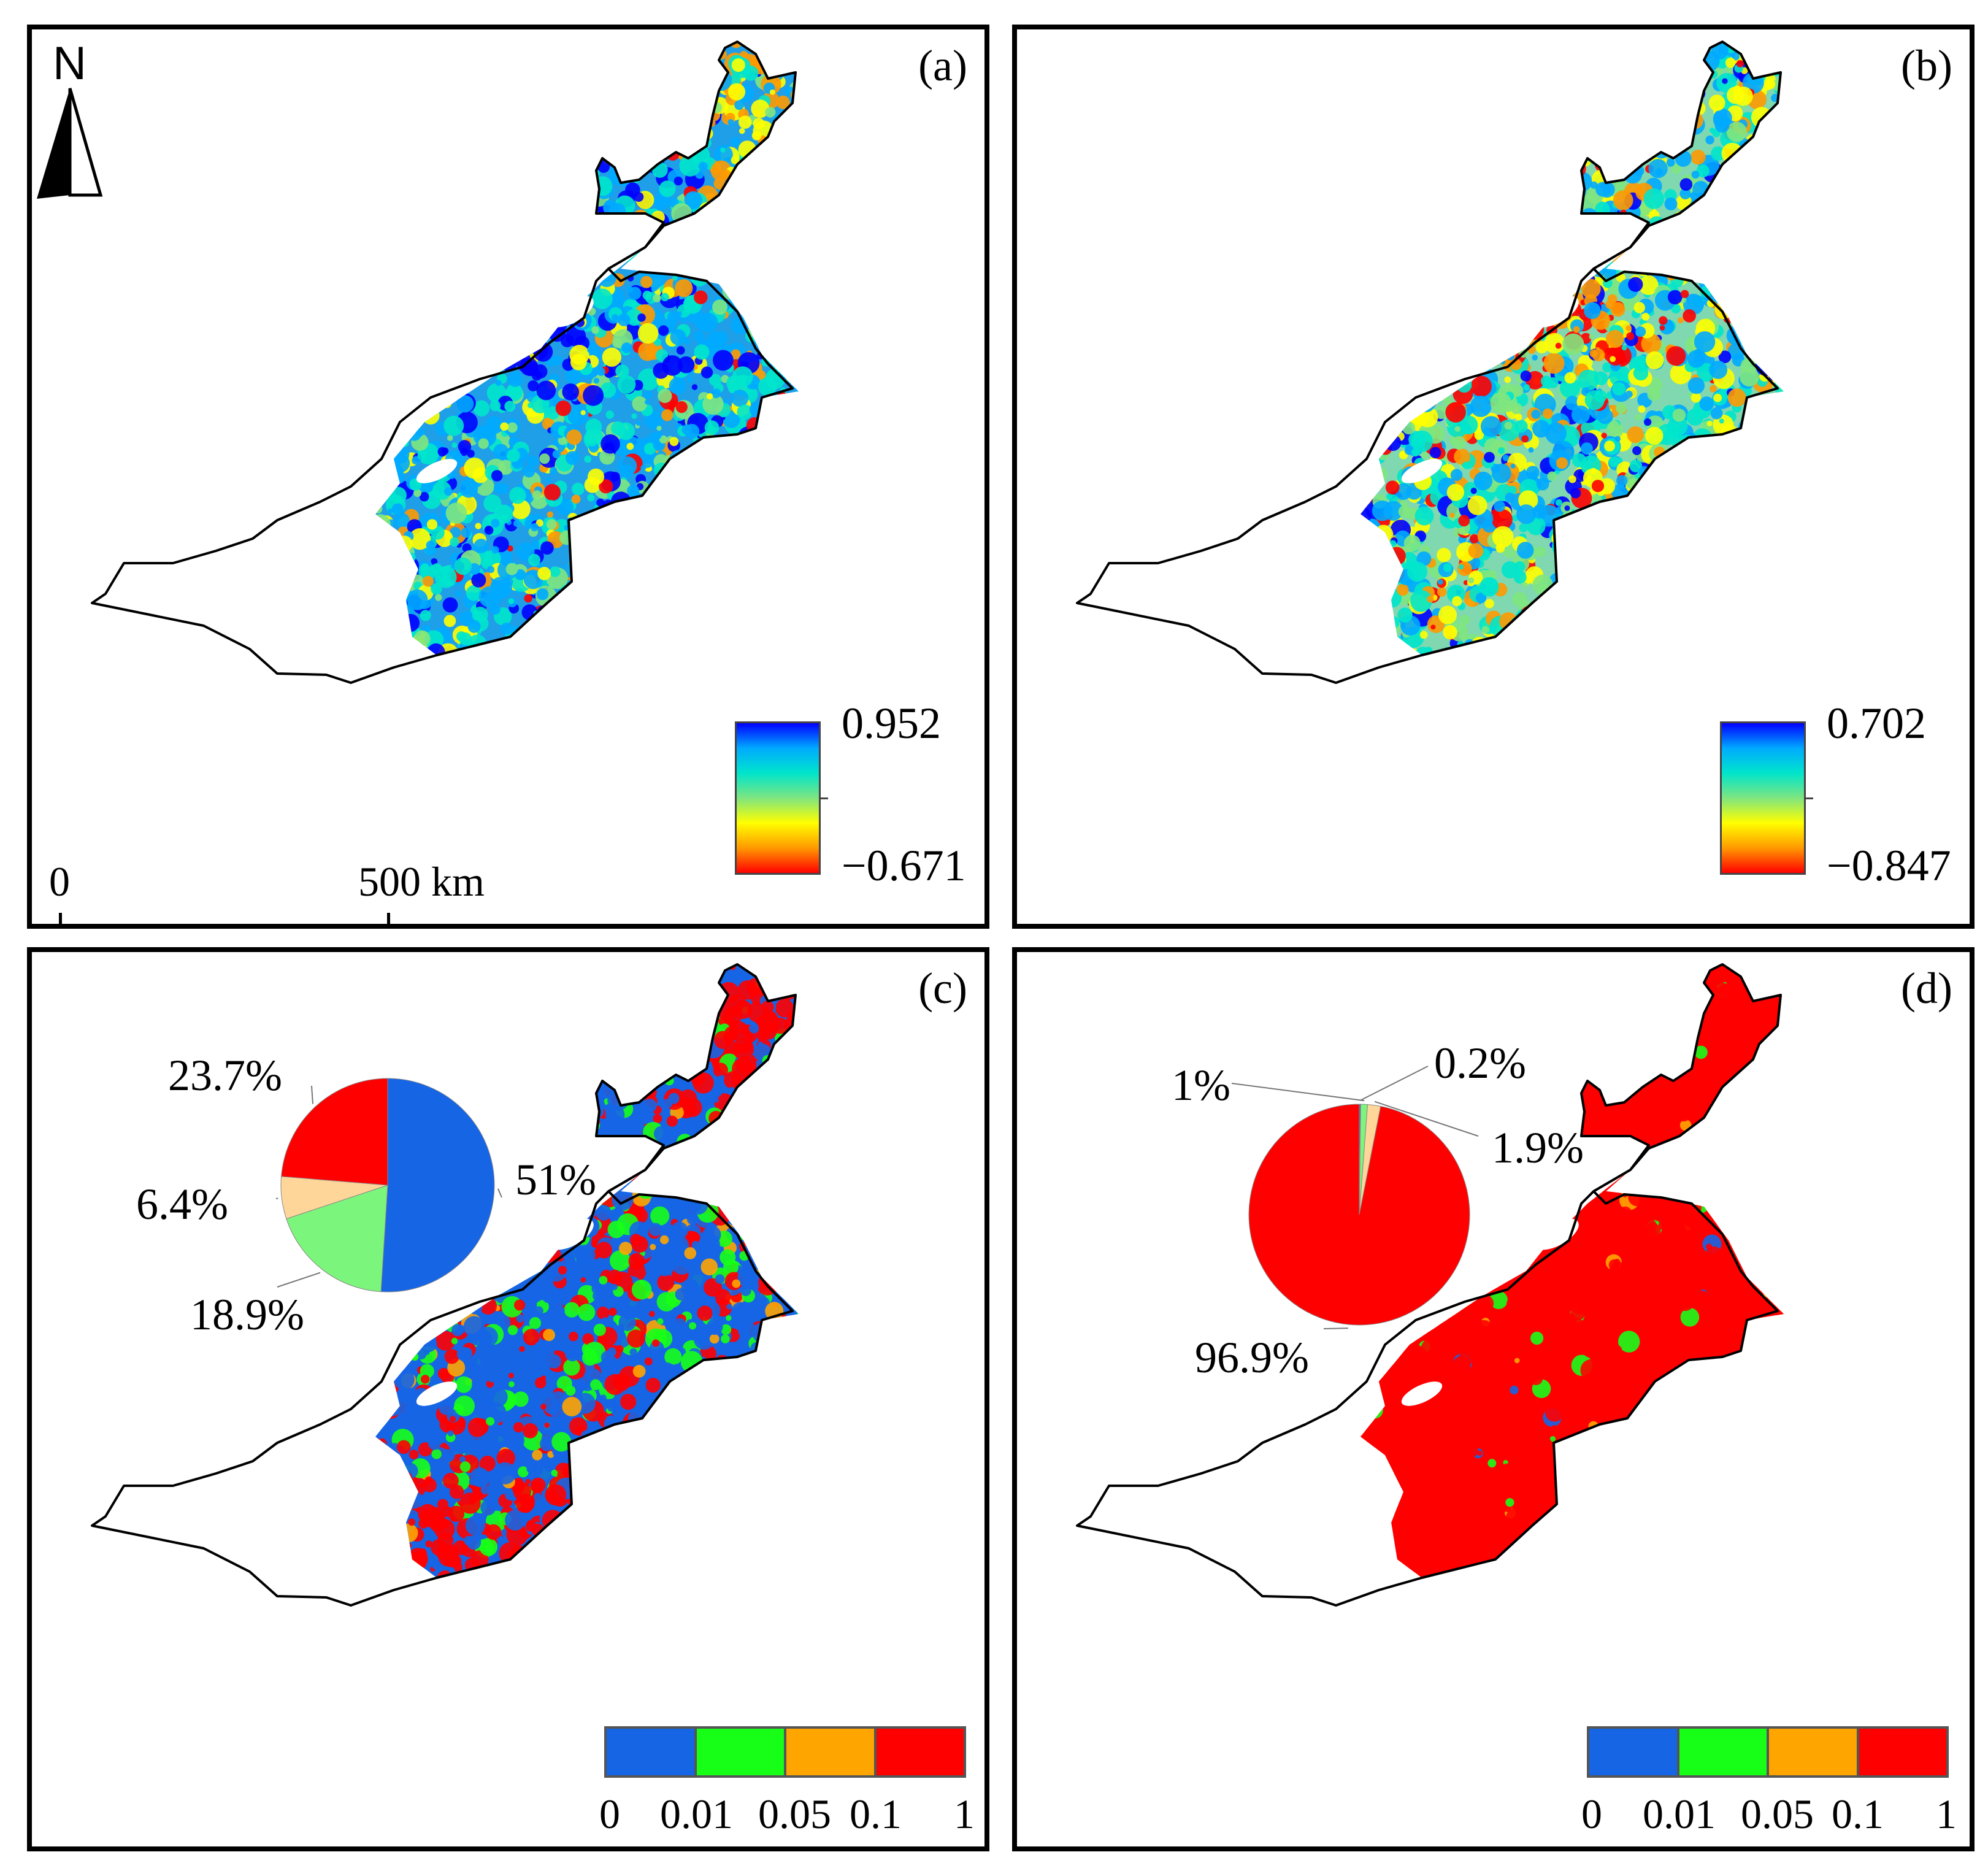 This screenshot has width=1988, height=1871. What do you see at coordinates (1480, 1063) in the screenshot?
I see `pie-label: 0.2%` at bounding box center [1480, 1063].